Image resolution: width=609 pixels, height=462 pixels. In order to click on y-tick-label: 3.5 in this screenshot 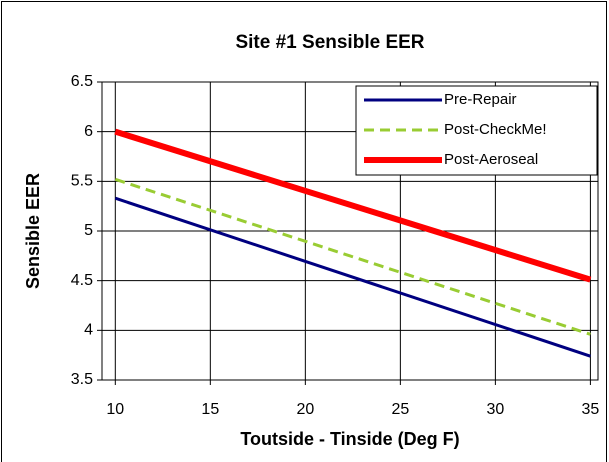, I will do `click(82, 379)`.